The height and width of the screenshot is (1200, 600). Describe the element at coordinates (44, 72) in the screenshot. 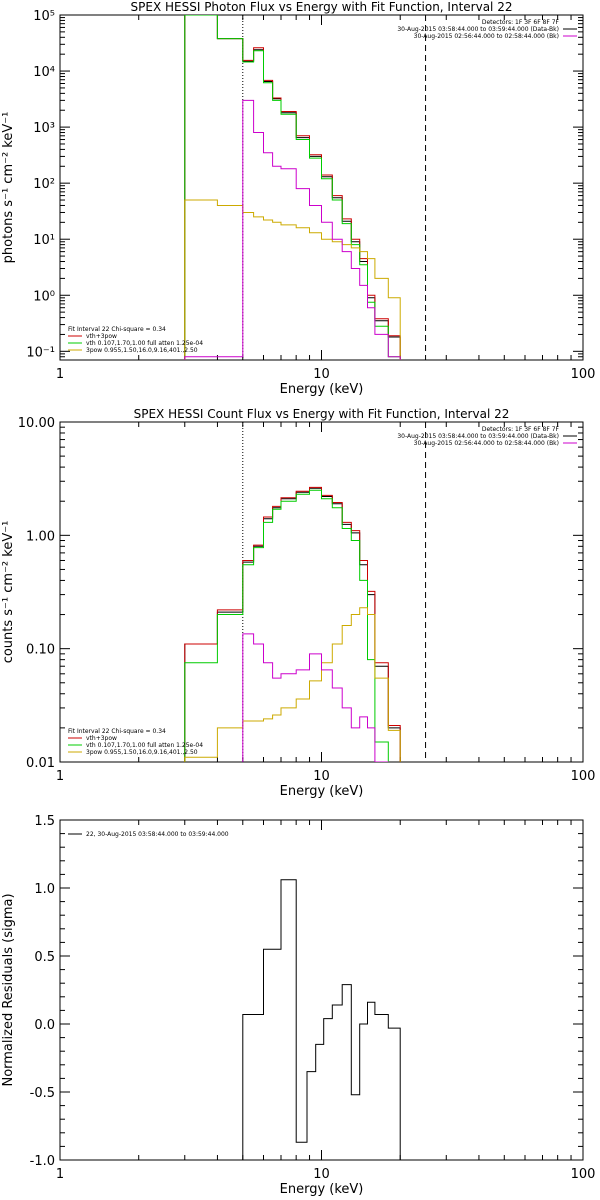

I see `y-tick-label: 10⁴` at that location.